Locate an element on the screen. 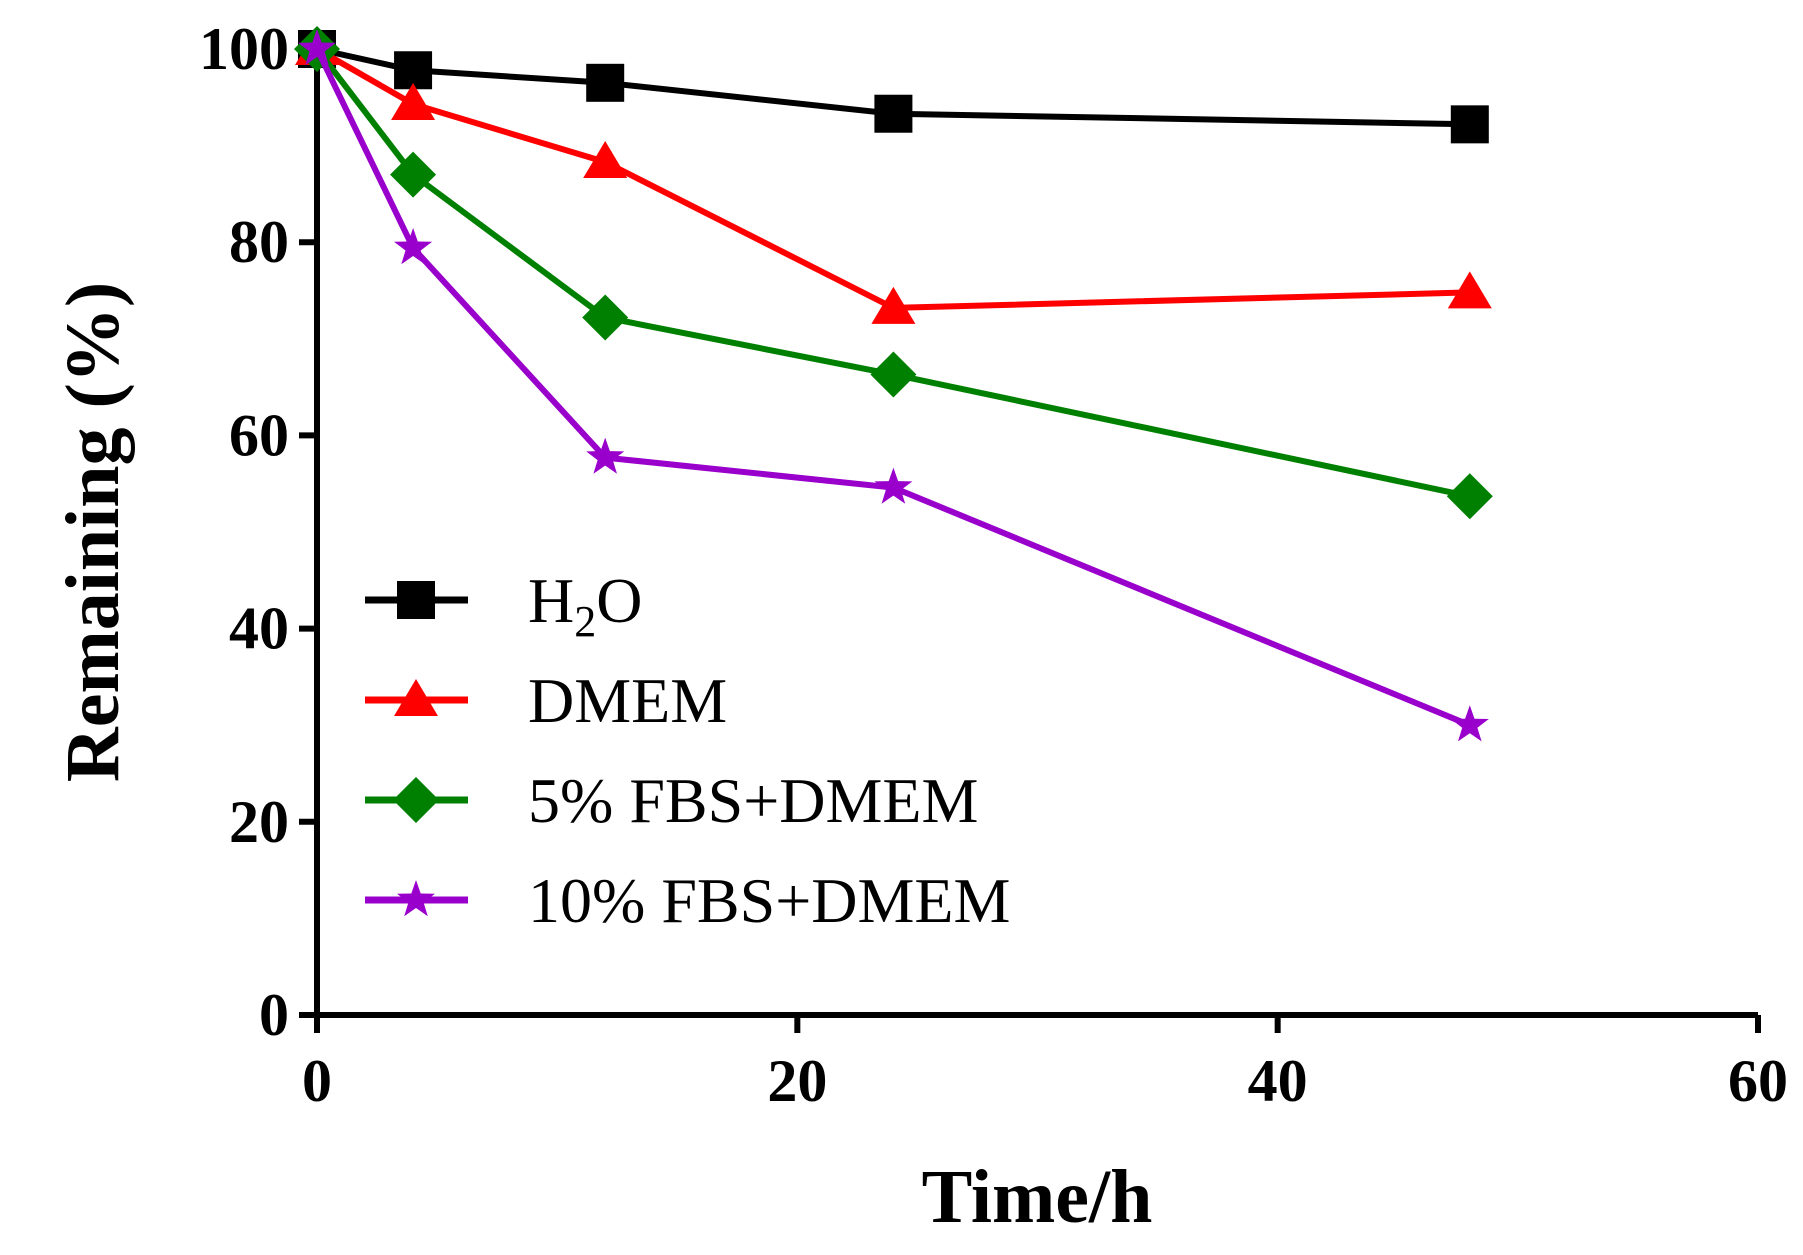  legend-item: DMEM is located at coordinates (546, 700).